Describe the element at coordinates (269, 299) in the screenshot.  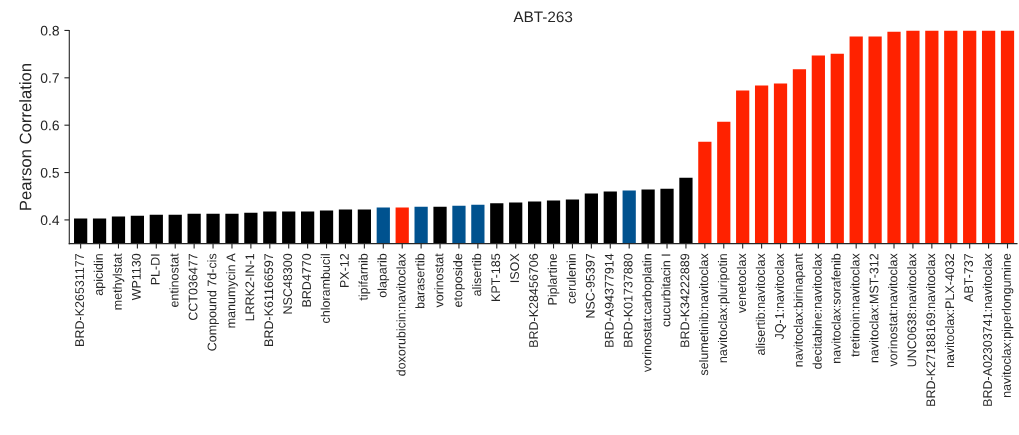
I see `x-tick-label: BRD-K61166597` at that location.